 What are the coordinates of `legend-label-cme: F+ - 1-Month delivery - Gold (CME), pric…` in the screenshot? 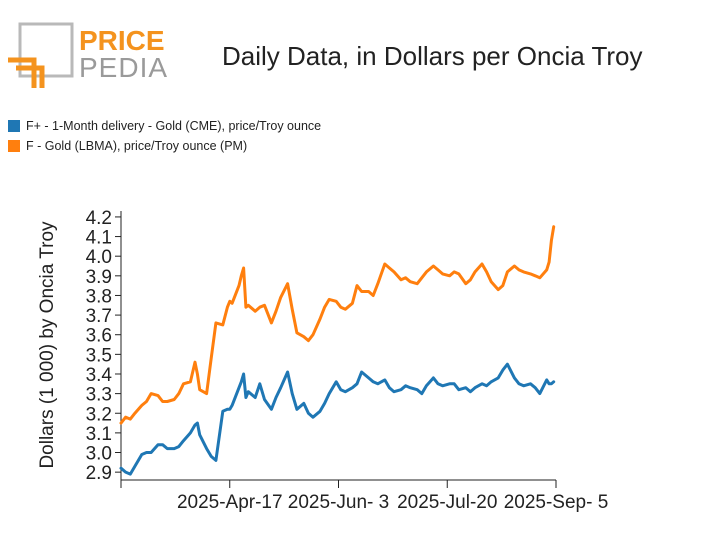 It's located at (174, 126).